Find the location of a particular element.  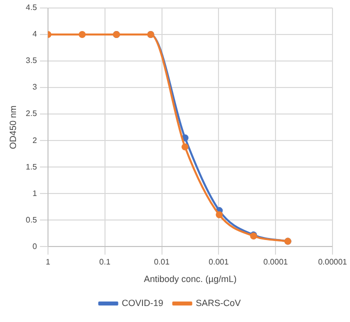

y-axis-title: OD450 nm is located at coordinates (13, 128).